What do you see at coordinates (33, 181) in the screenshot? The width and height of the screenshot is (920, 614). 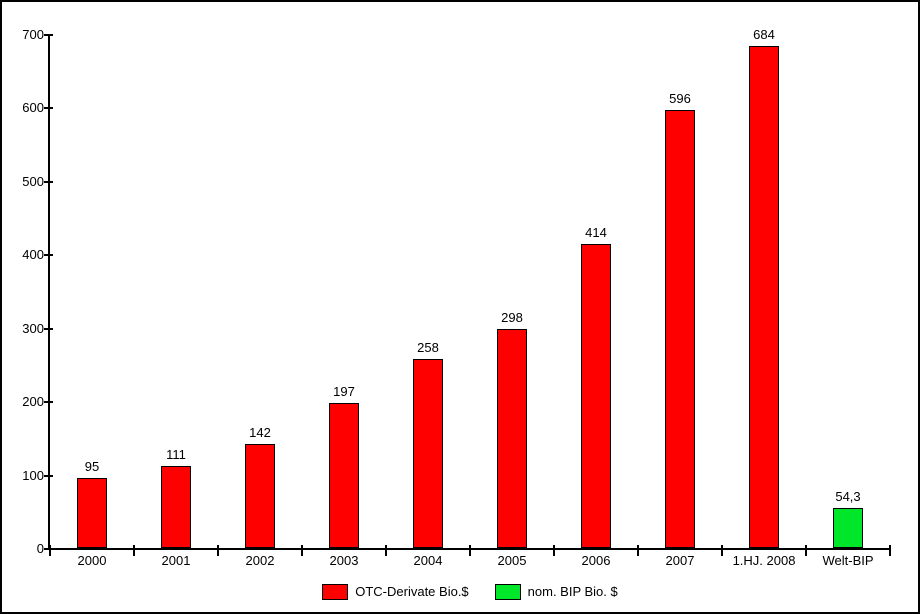 I see `y-tick-label: 500` at bounding box center [33, 181].